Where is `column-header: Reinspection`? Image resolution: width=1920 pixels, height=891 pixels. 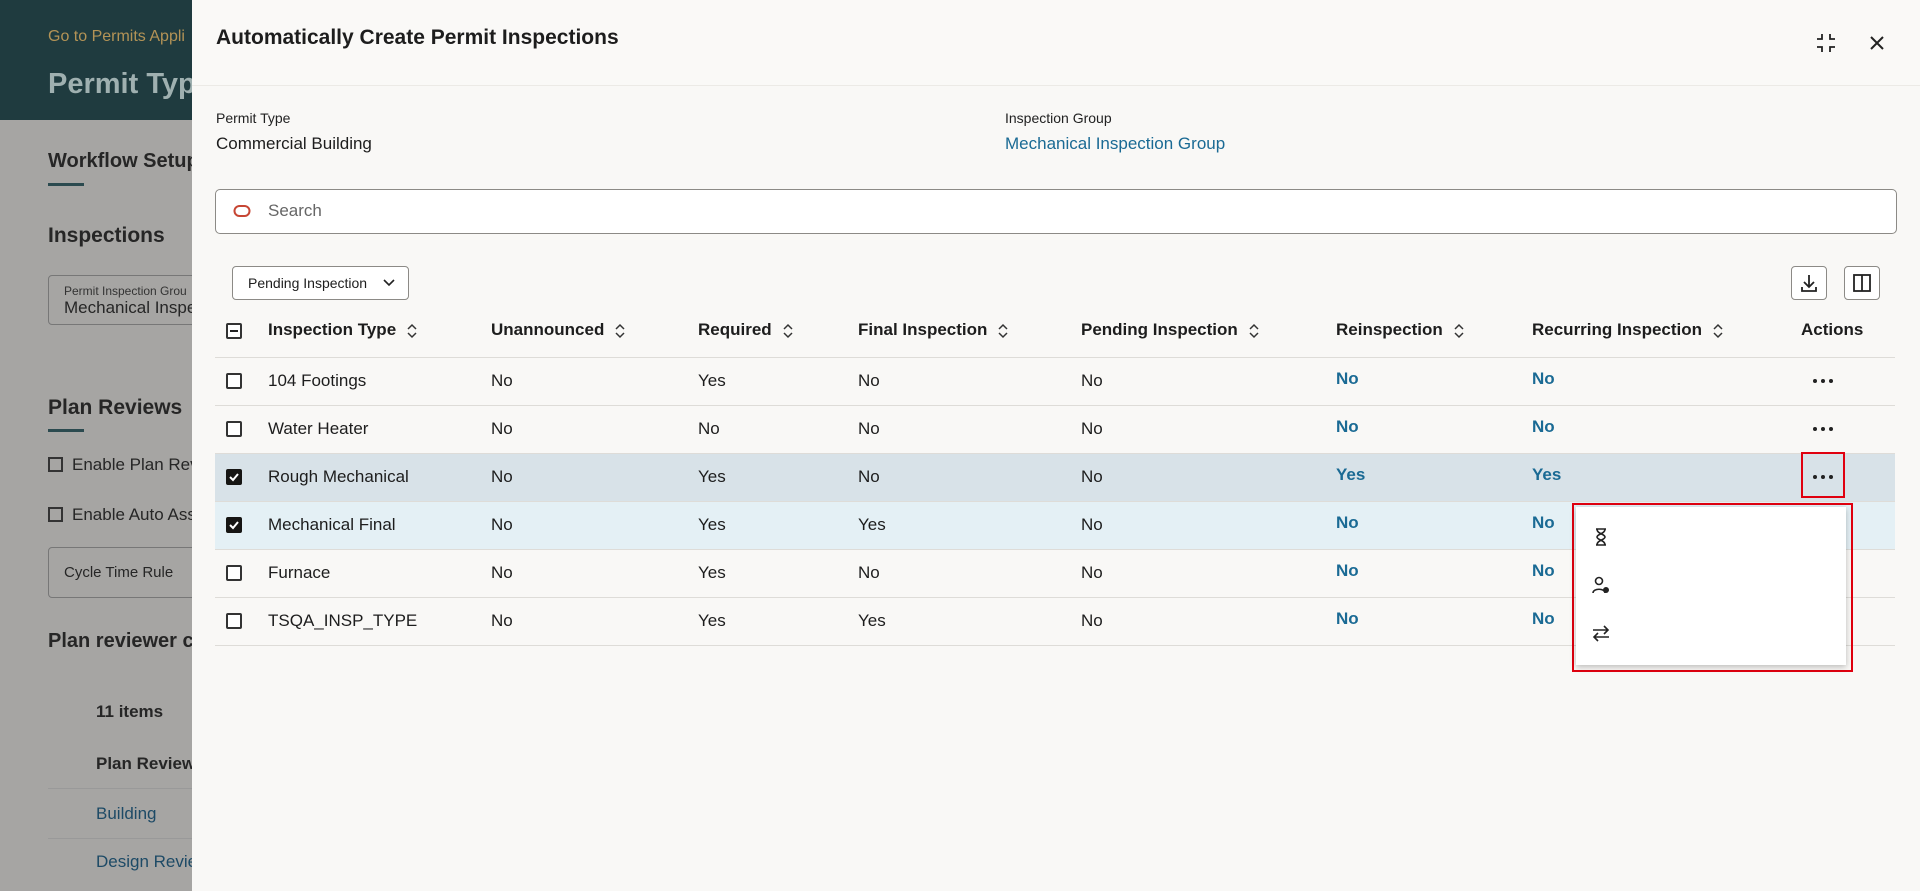
column-header: Reinspection is located at coordinates (1389, 329).